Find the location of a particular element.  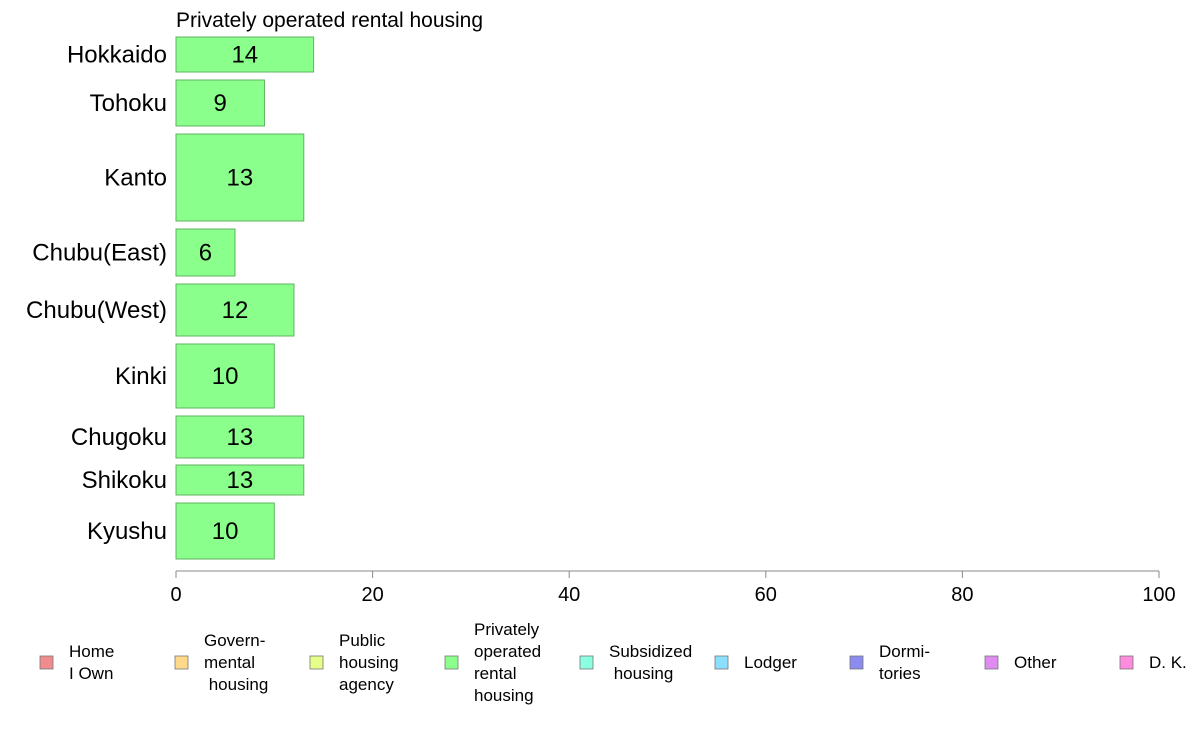

legend-item: Privately operated rental housing is located at coordinates (492, 662).